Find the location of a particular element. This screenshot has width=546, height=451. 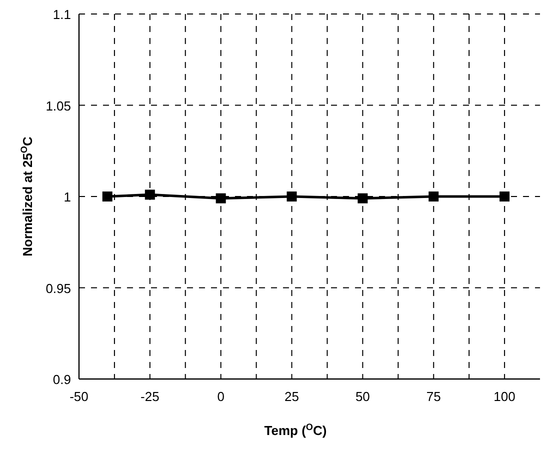

x-tick-label: 75 is located at coordinates (433, 396).